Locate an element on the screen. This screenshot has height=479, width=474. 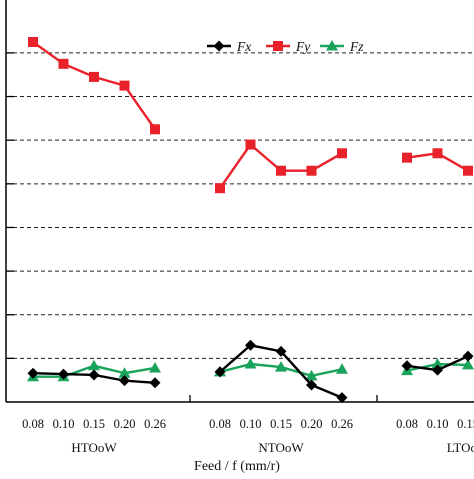
series-line-fy is located at coordinates (94, 85).